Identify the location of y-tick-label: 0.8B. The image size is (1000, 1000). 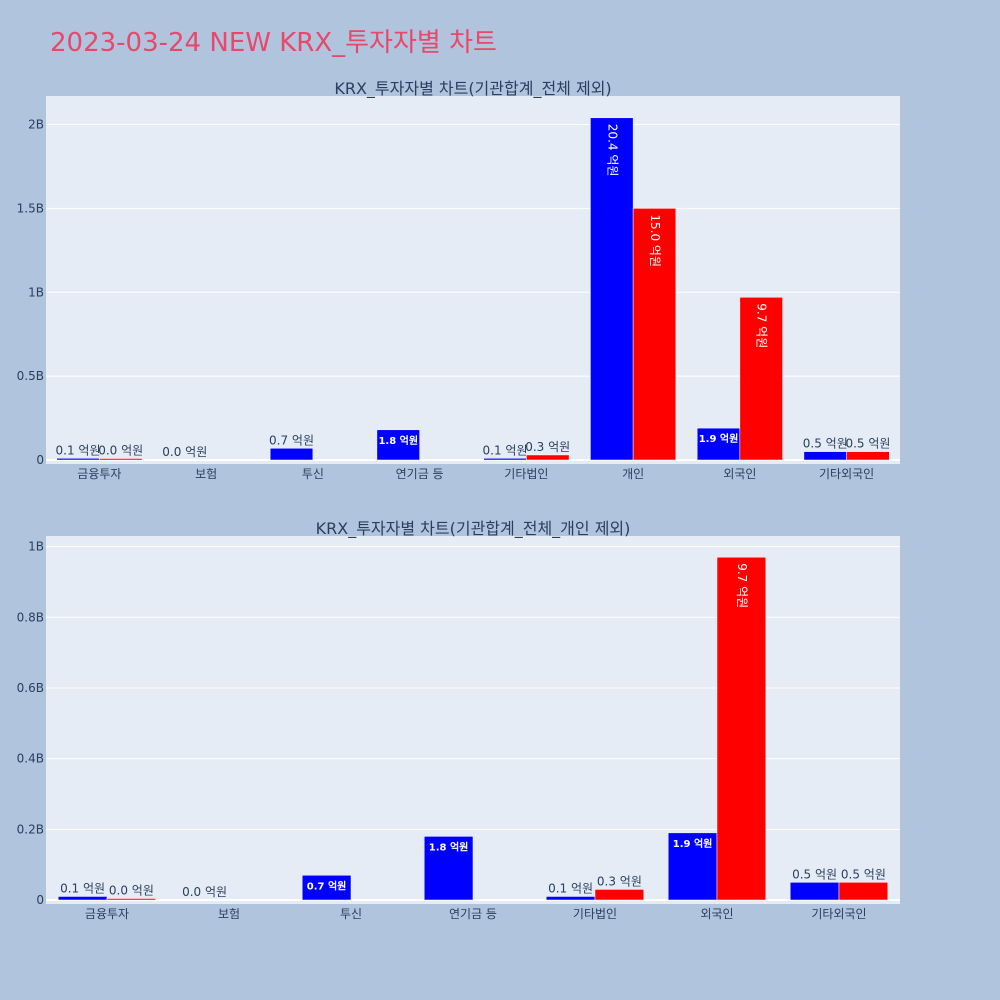
(30, 617).